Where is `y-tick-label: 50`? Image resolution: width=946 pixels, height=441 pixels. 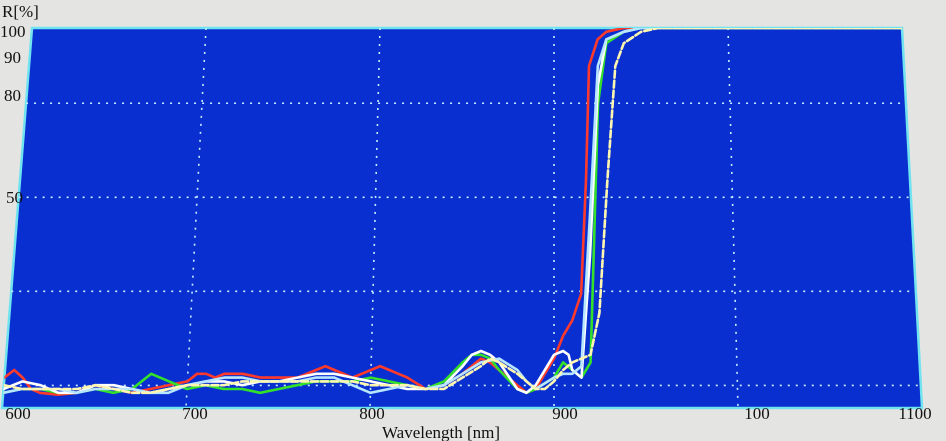
y-tick-label: 50 is located at coordinates (14, 197).